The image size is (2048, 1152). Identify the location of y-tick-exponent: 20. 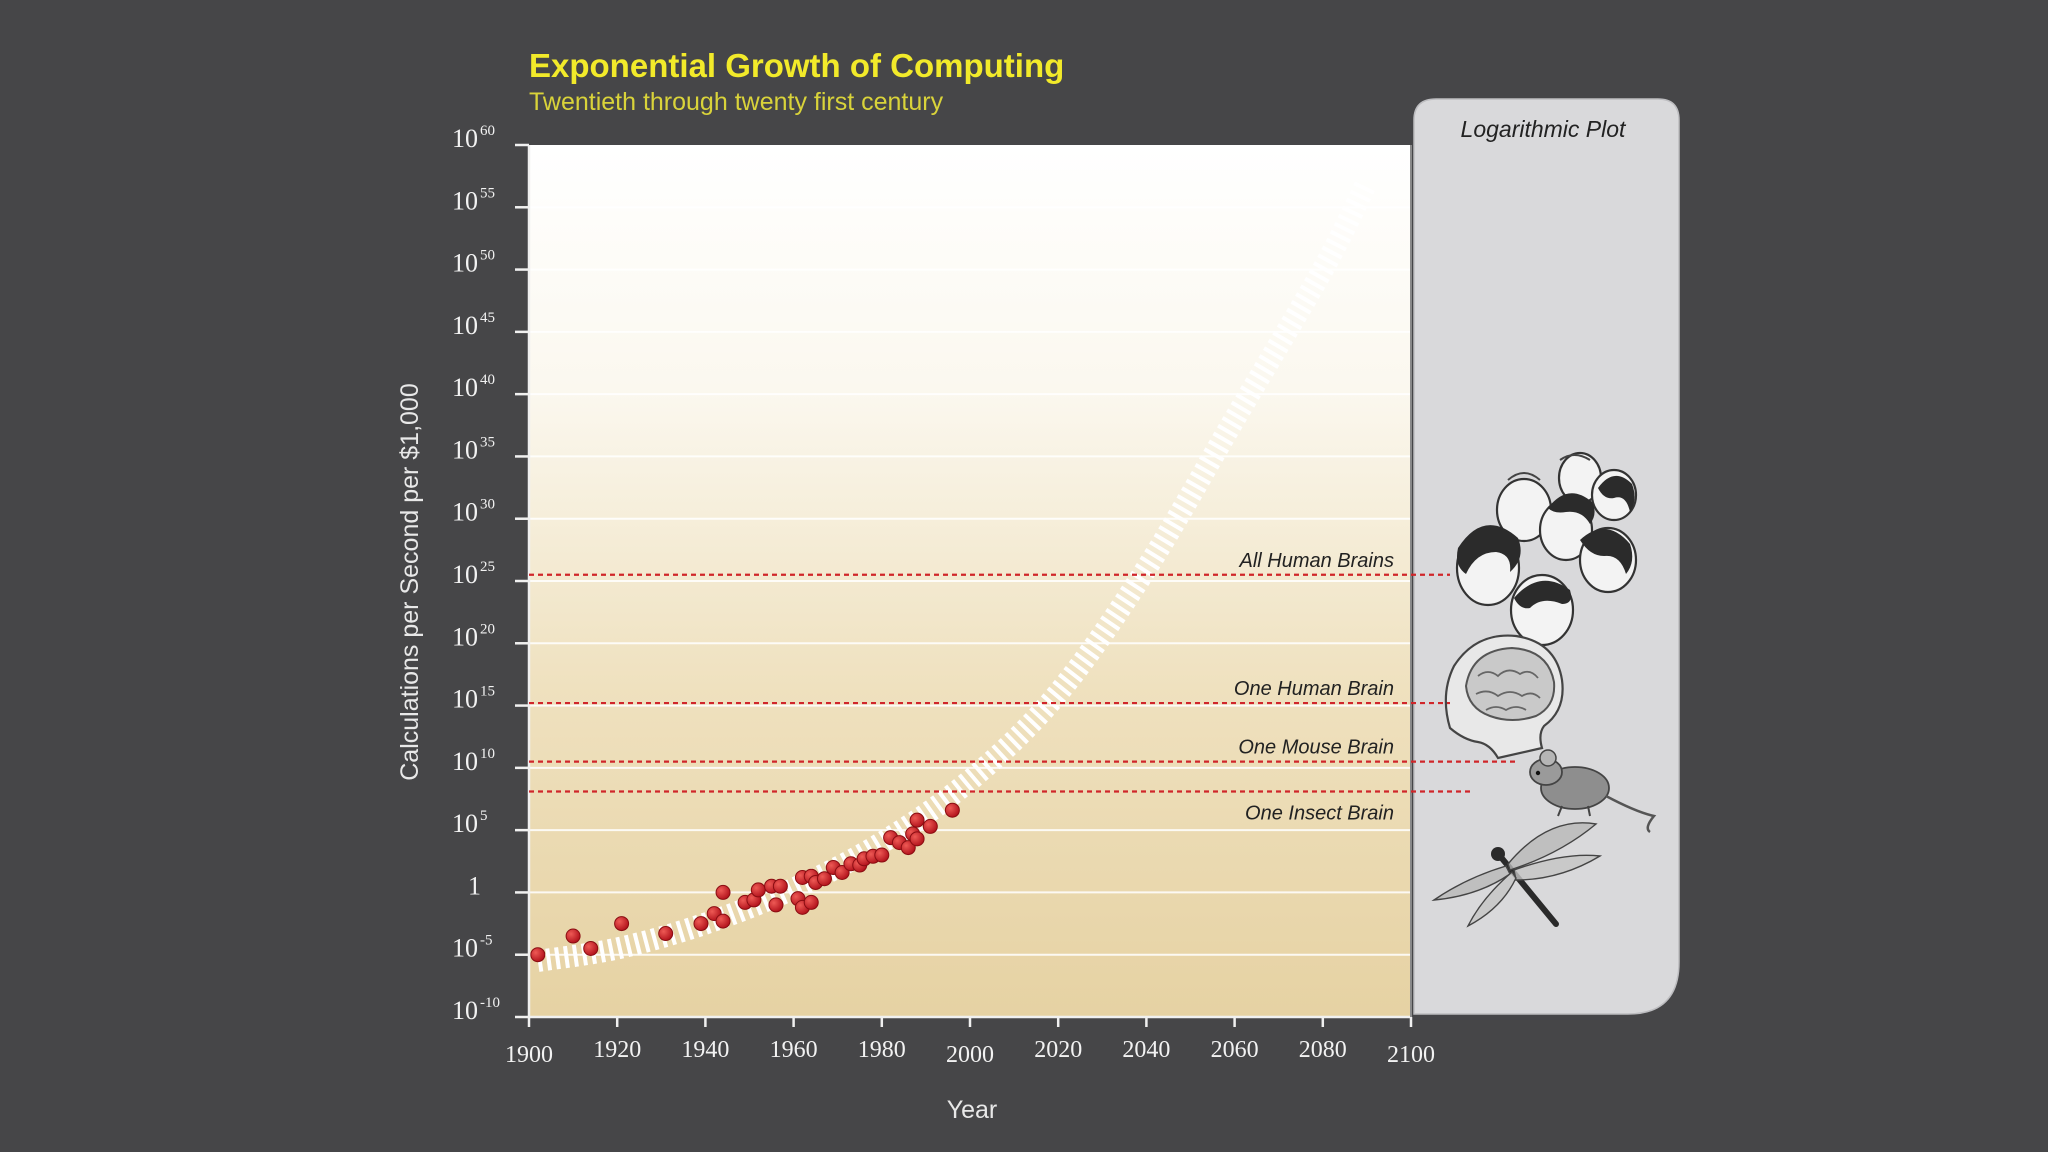
(487, 629).